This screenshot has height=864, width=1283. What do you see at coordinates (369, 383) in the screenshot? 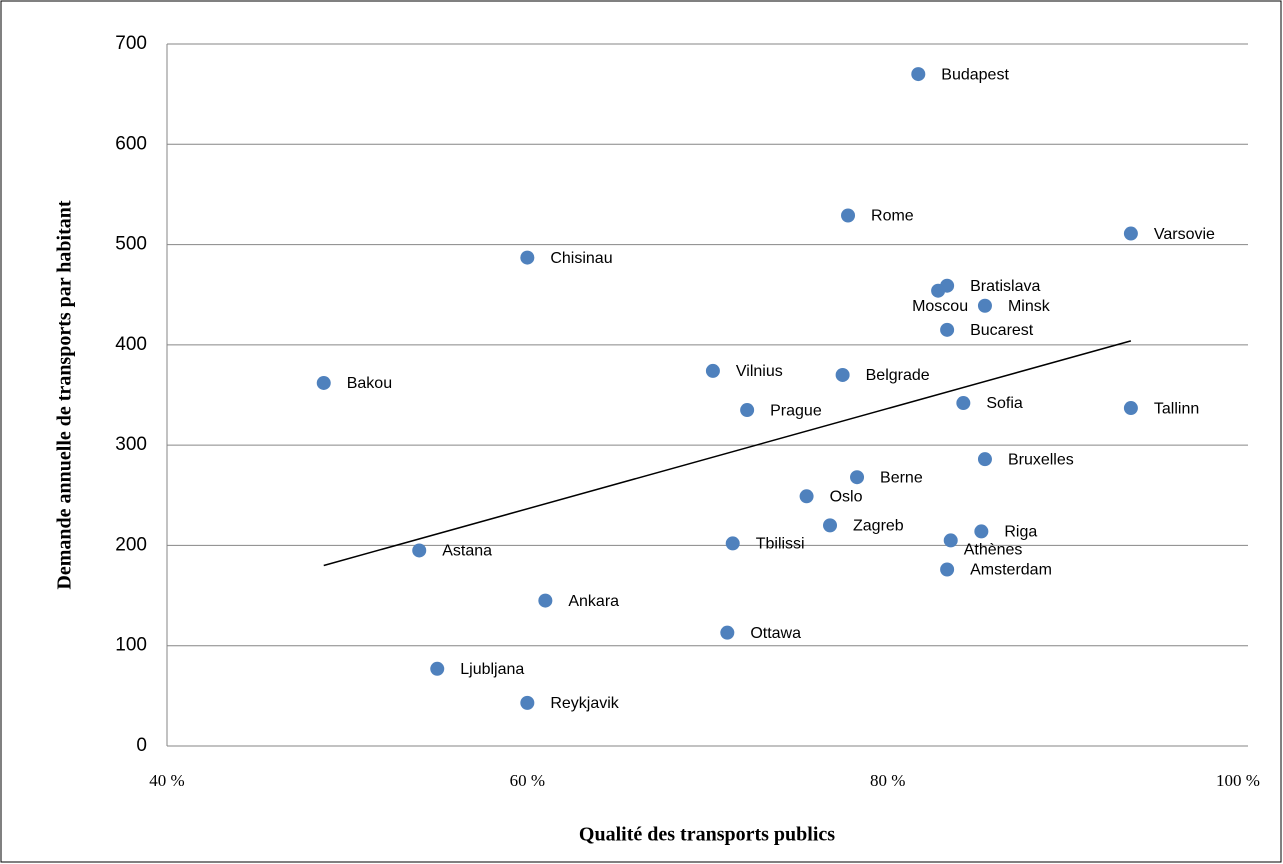
I see `point-label: Bakou` at bounding box center [369, 383].